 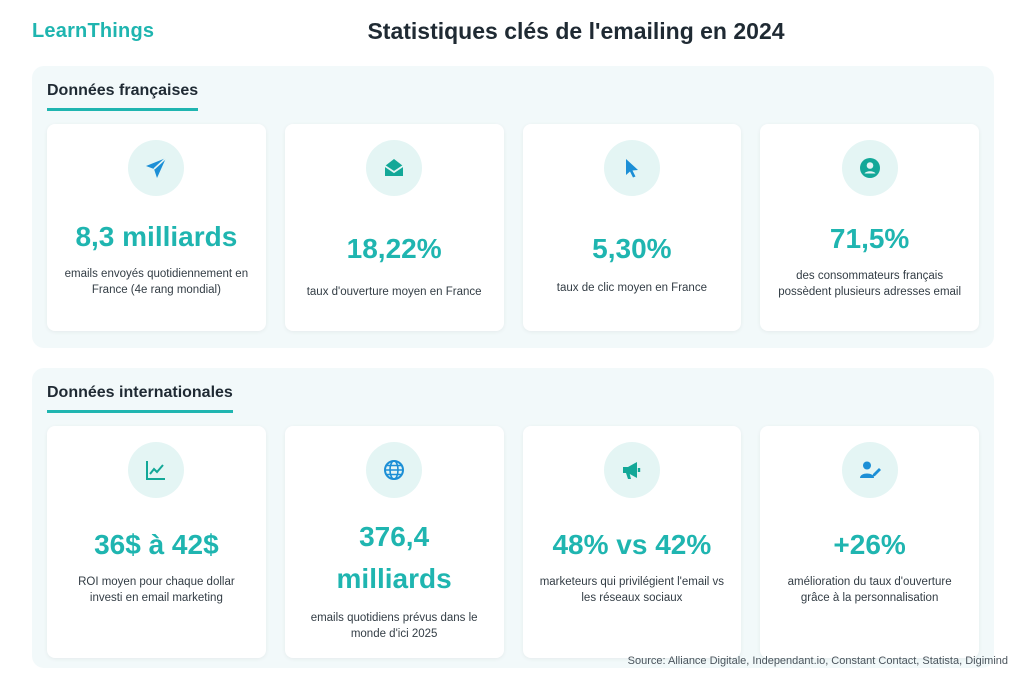 I want to click on megaphone-icon, so click(x=631, y=470).